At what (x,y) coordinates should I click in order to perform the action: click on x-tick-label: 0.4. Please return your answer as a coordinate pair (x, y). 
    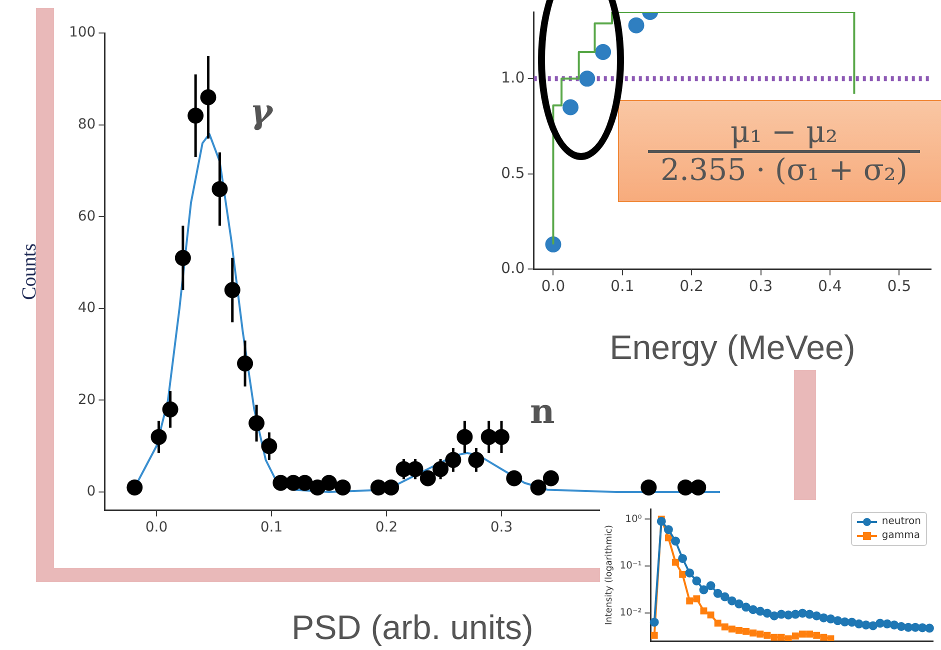
    Looking at the image, I should click on (830, 286).